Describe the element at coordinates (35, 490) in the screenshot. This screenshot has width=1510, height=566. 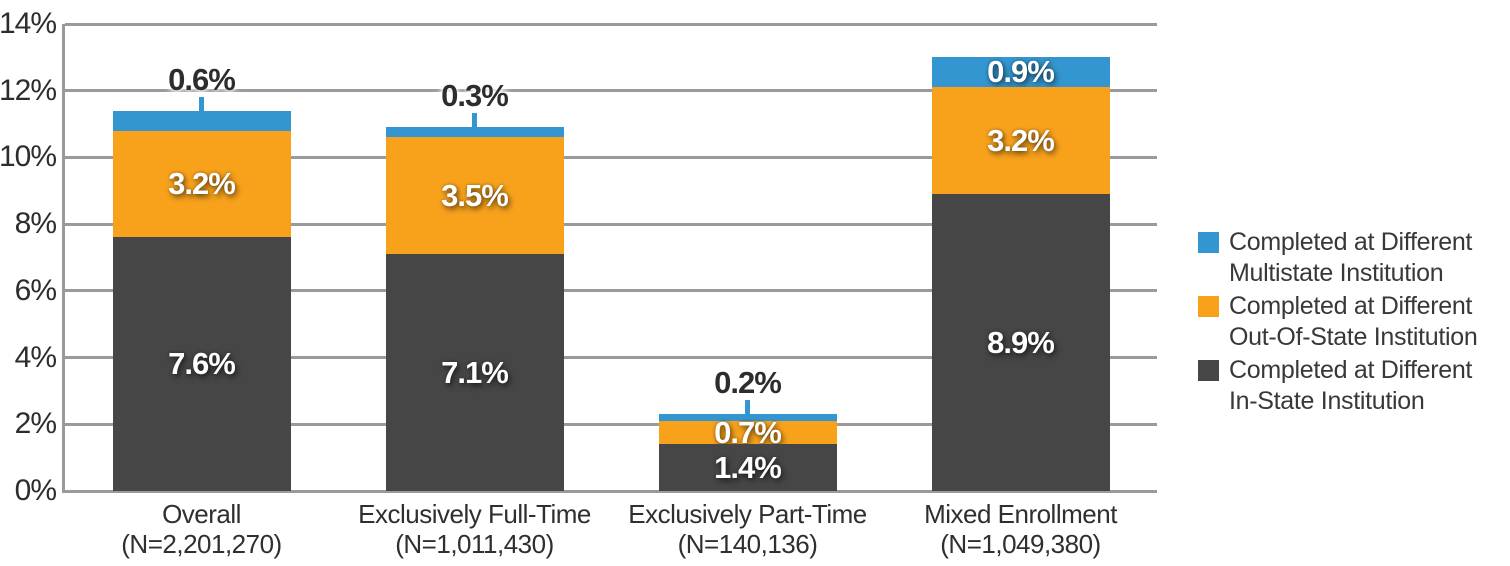
I see `y-tick-label: 0%` at that location.